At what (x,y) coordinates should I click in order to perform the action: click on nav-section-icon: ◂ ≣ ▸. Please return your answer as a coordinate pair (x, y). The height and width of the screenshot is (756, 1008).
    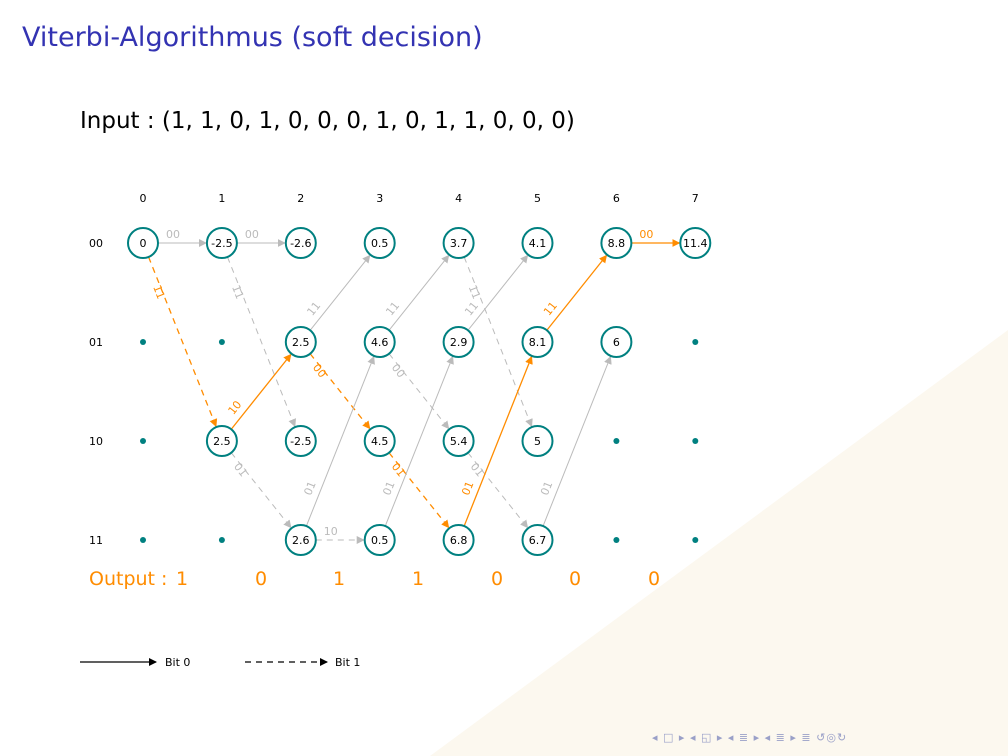
    Looking at the image, I should click on (780, 737).